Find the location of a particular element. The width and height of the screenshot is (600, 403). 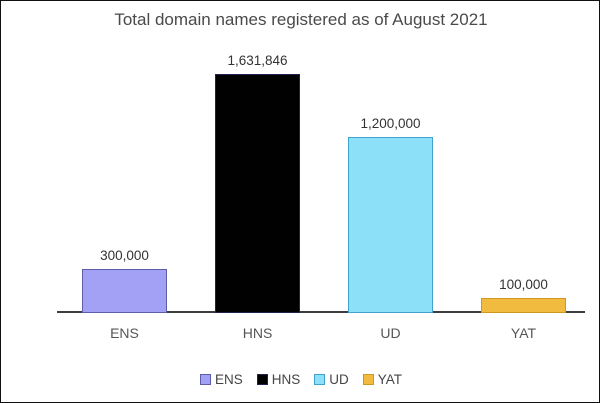

legend-swatch-yat is located at coordinates (368, 379).